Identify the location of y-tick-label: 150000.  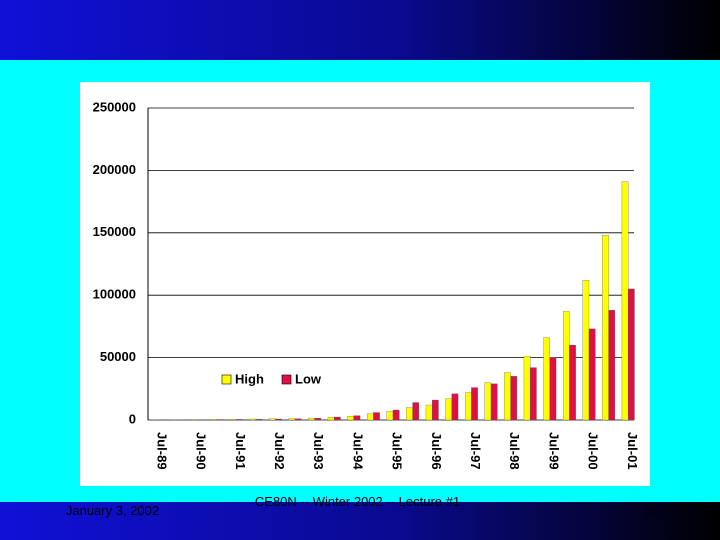
(114, 231).